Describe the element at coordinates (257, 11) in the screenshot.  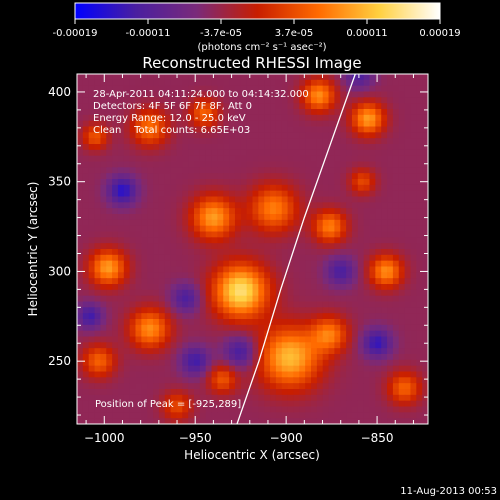
I see `colorbar` at that location.